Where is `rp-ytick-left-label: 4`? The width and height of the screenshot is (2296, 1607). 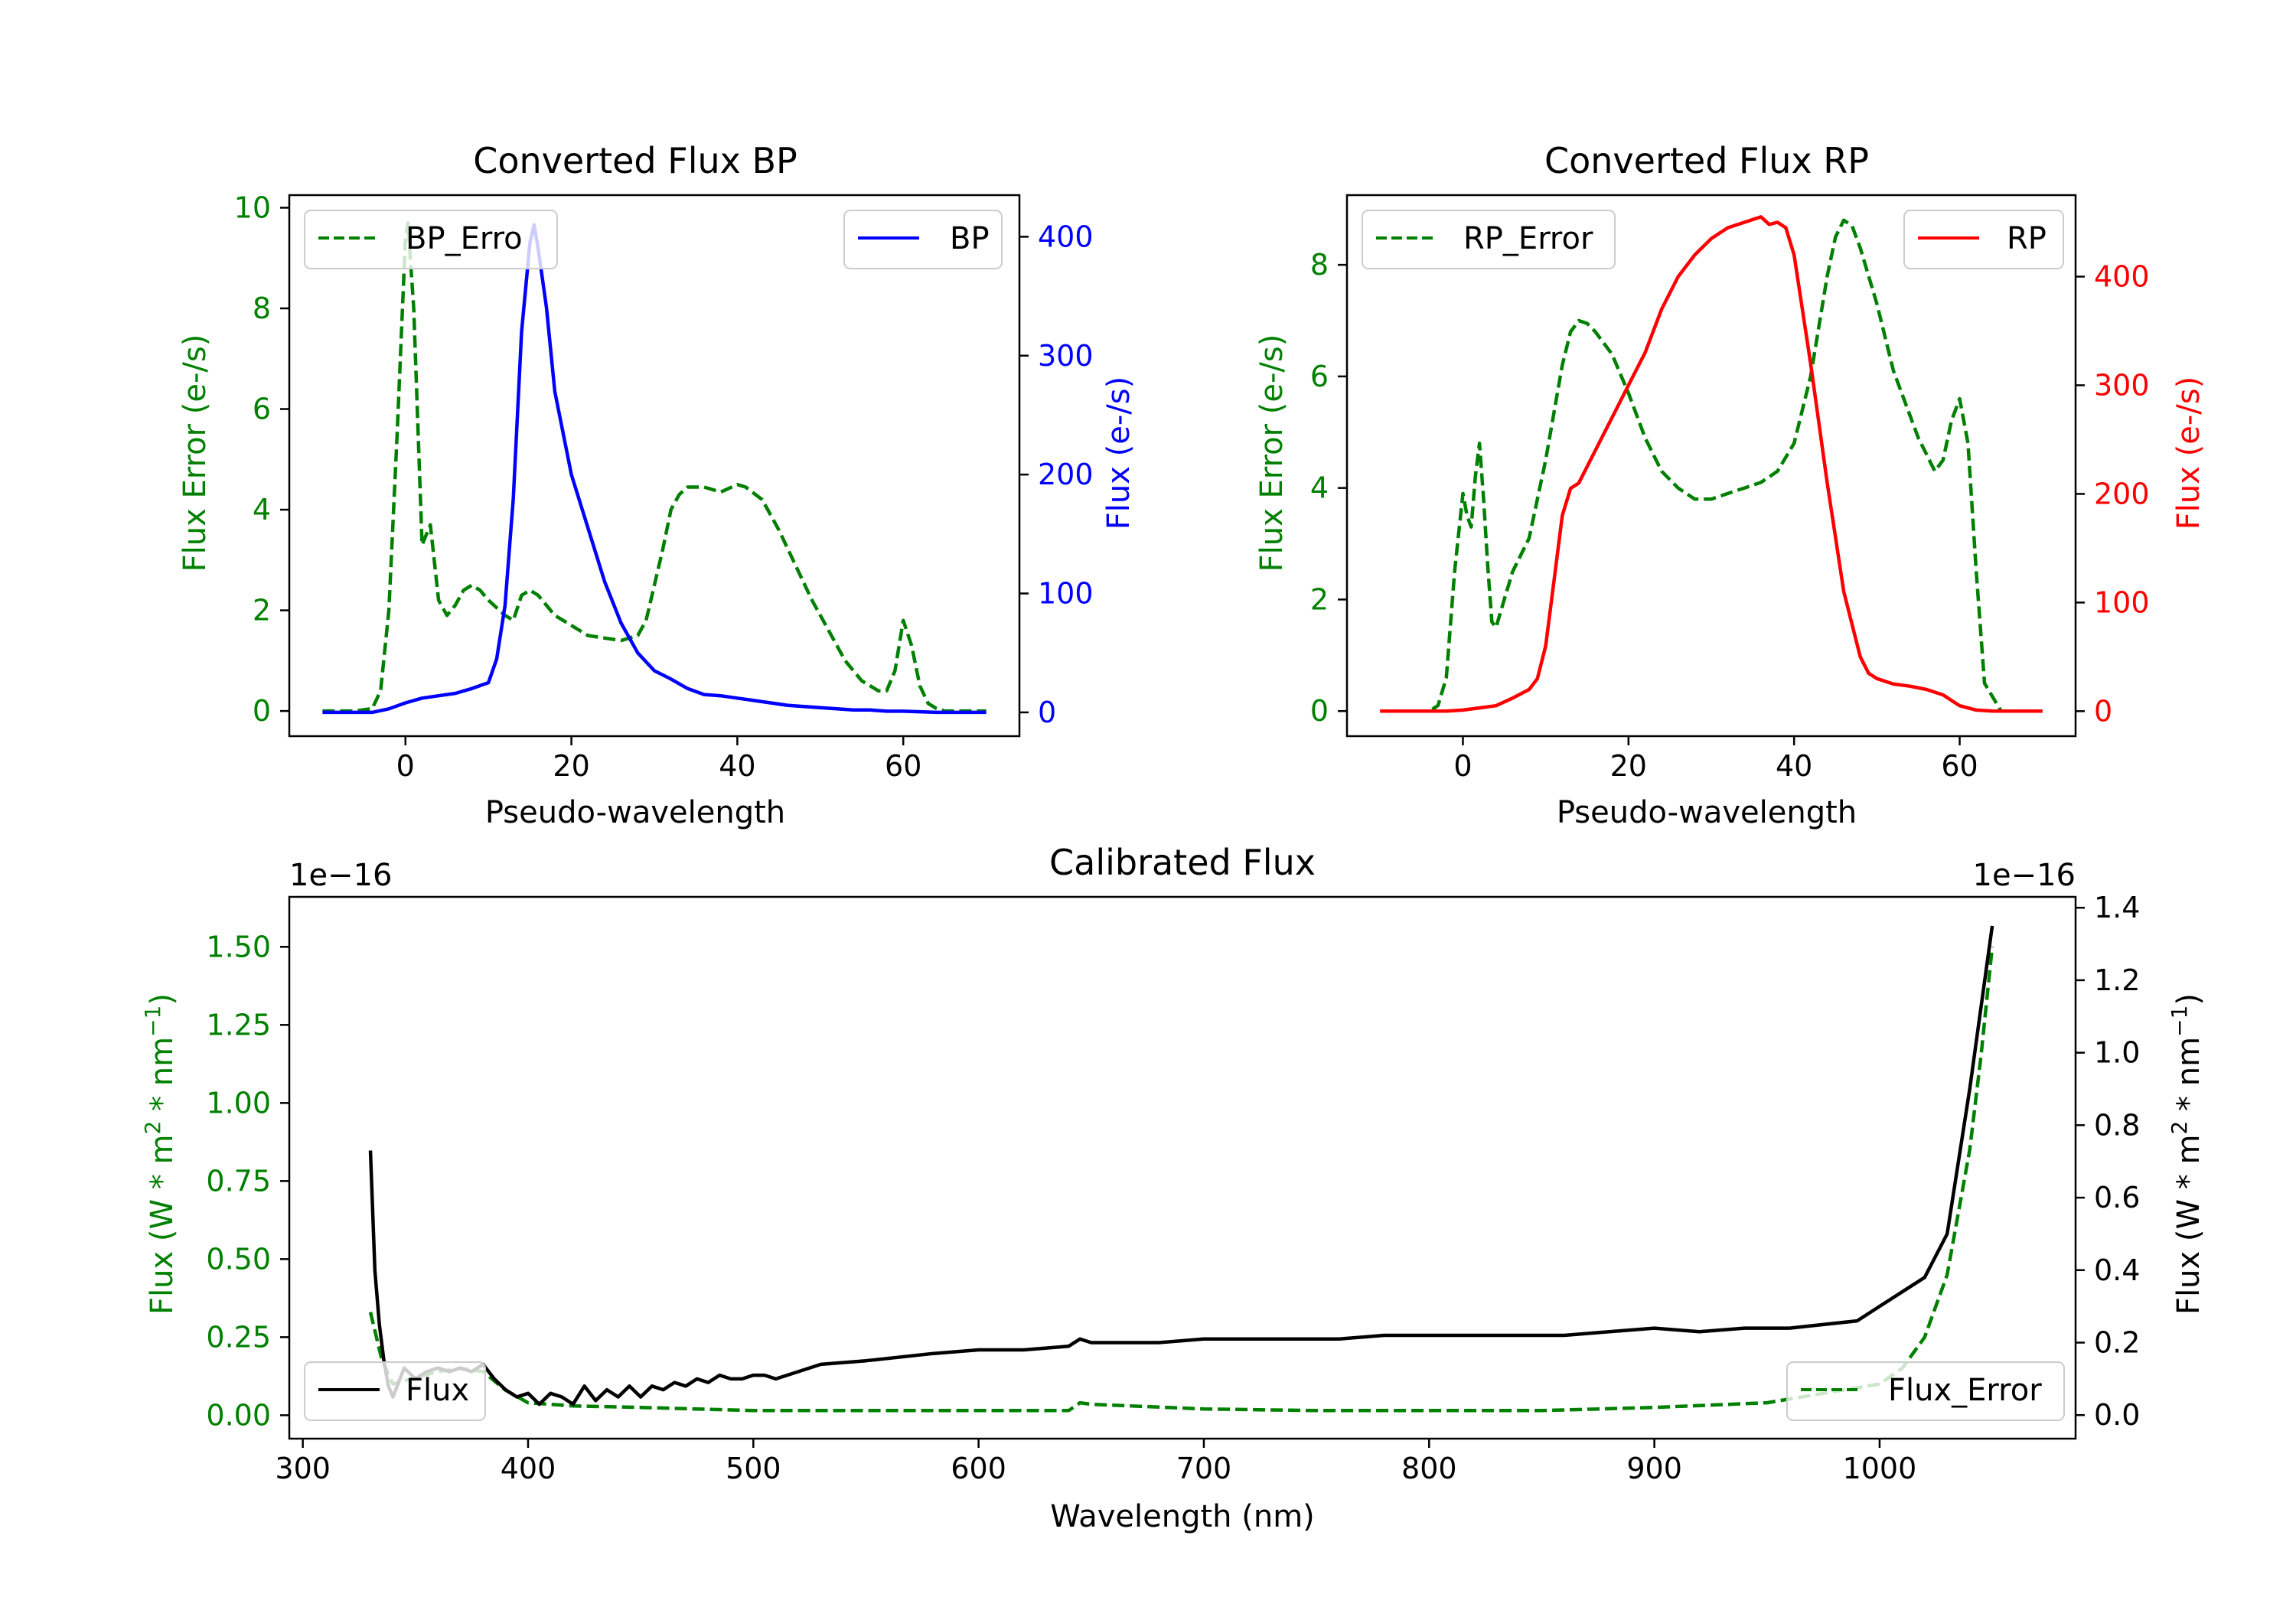 rp-ytick-left-label: 4 is located at coordinates (1319, 488).